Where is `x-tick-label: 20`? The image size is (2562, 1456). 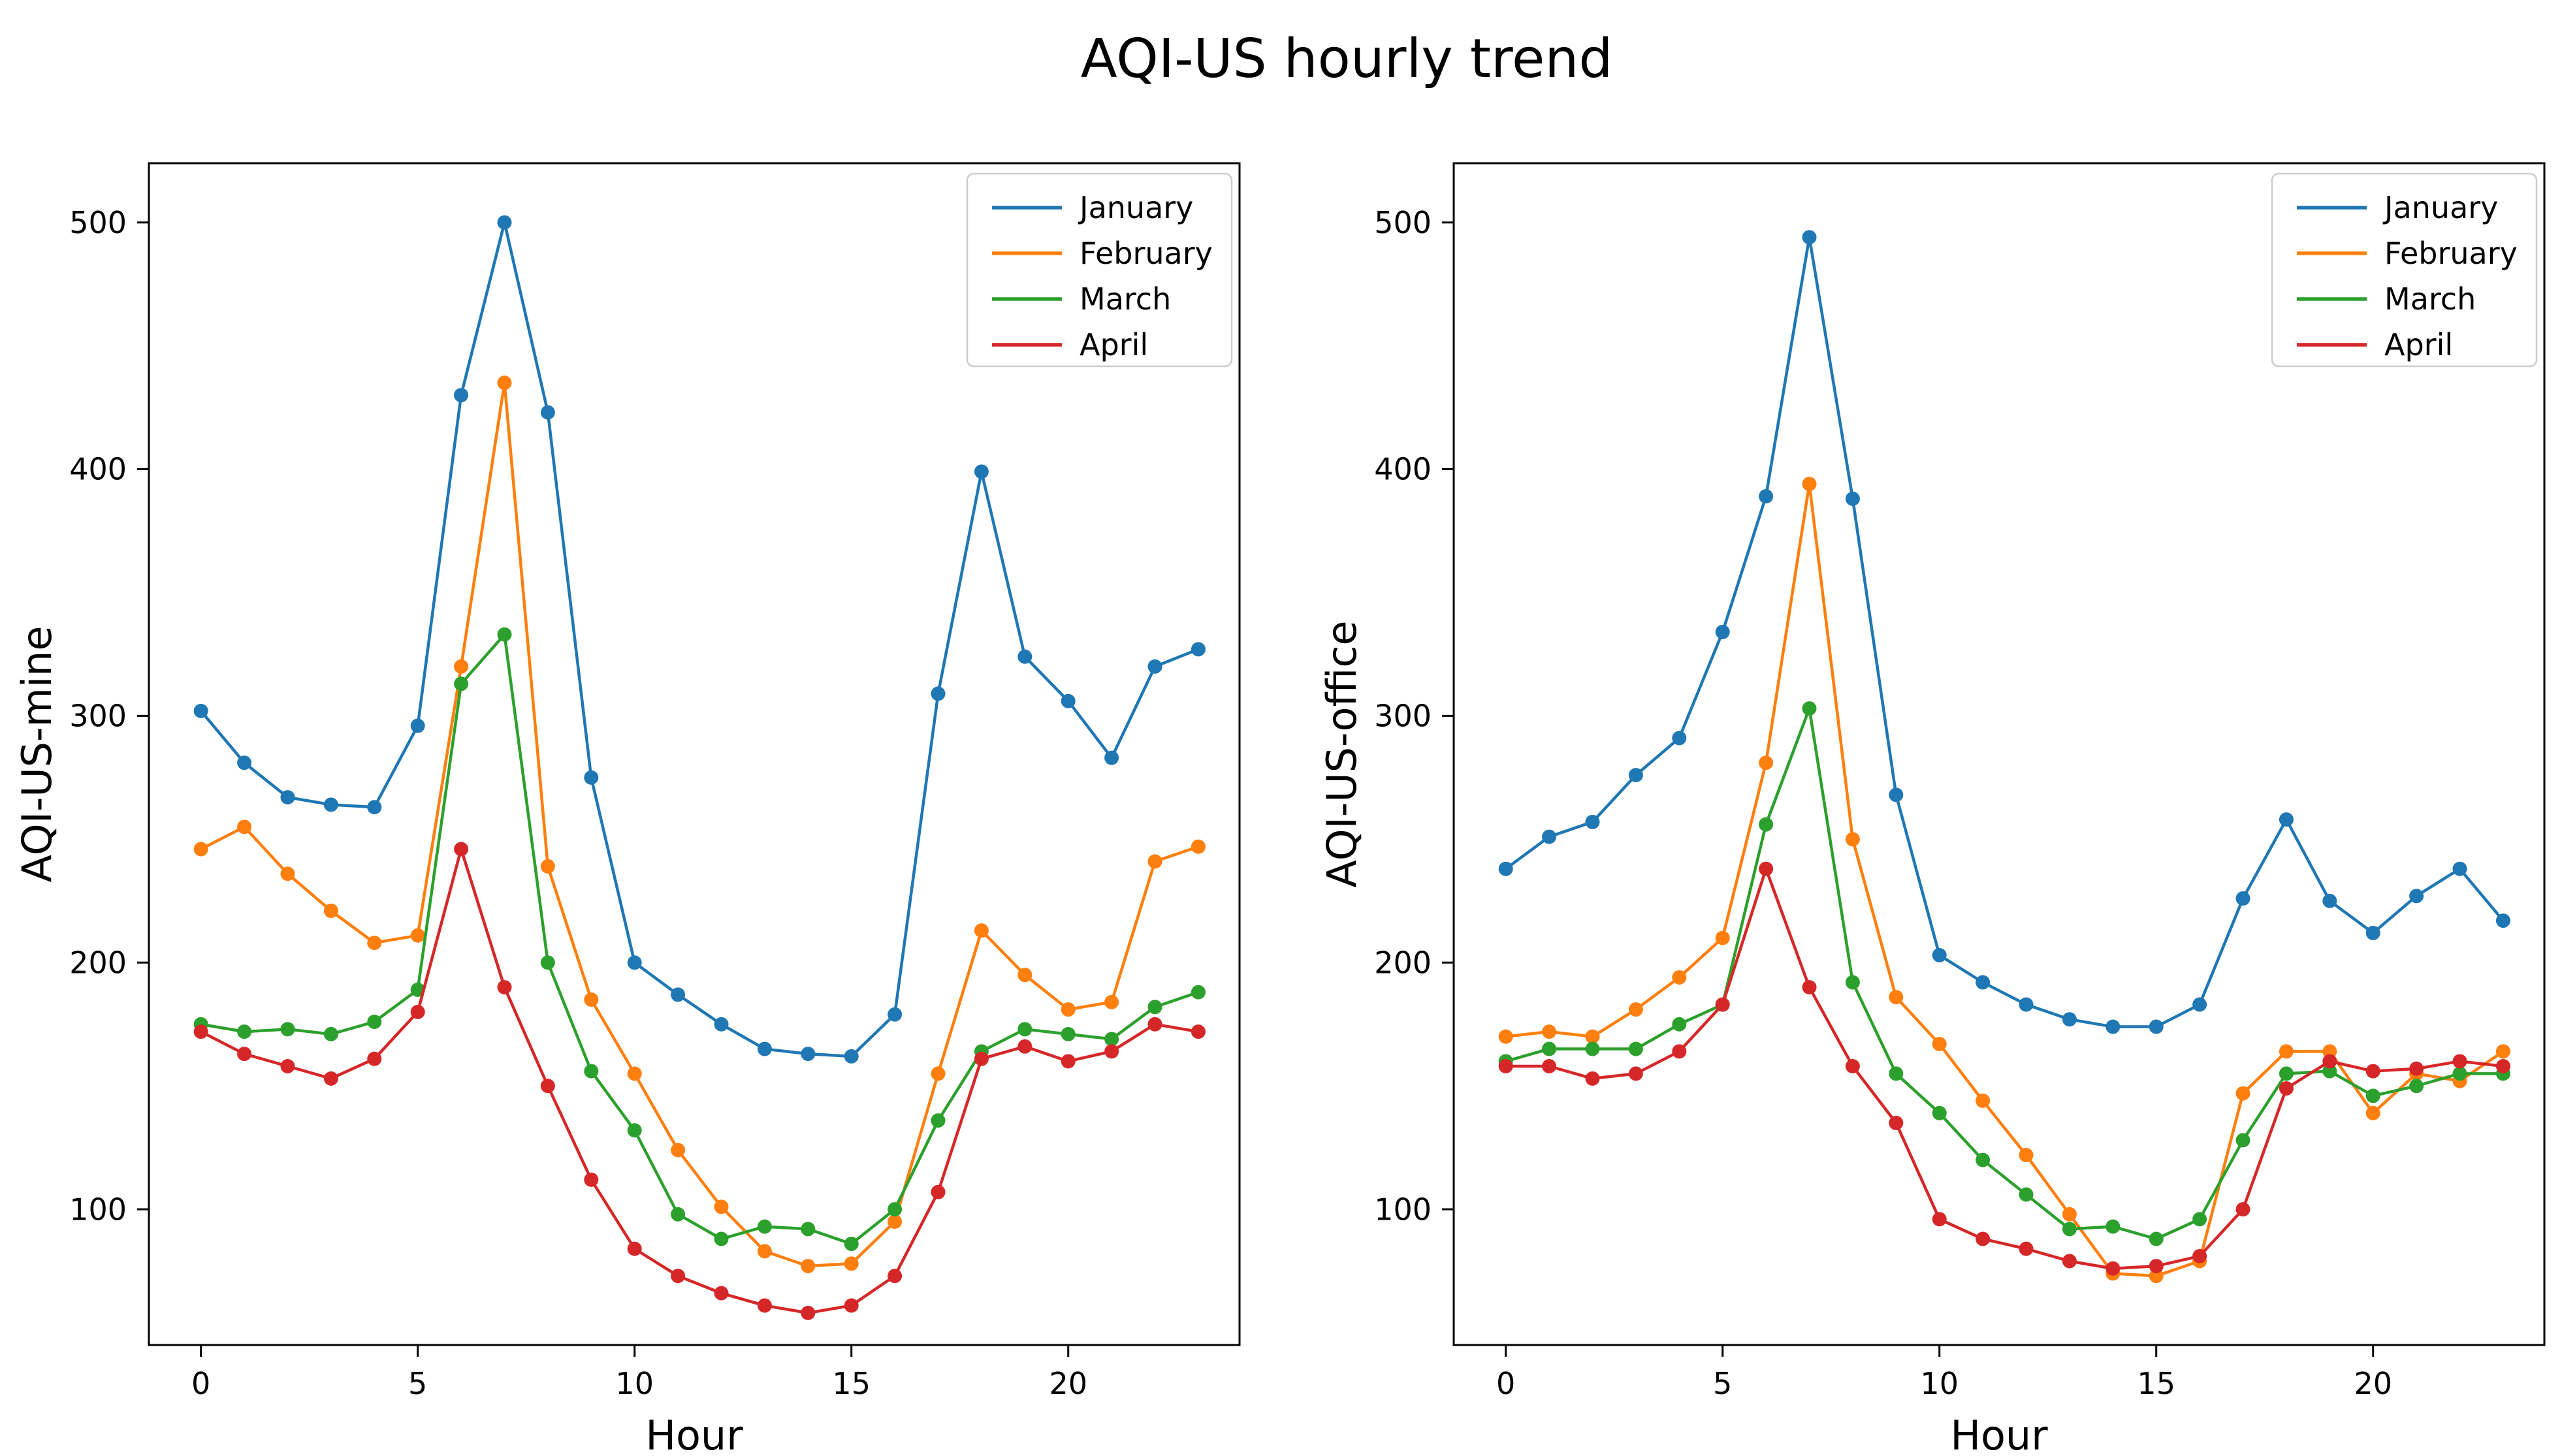 x-tick-label: 20 is located at coordinates (2373, 1384).